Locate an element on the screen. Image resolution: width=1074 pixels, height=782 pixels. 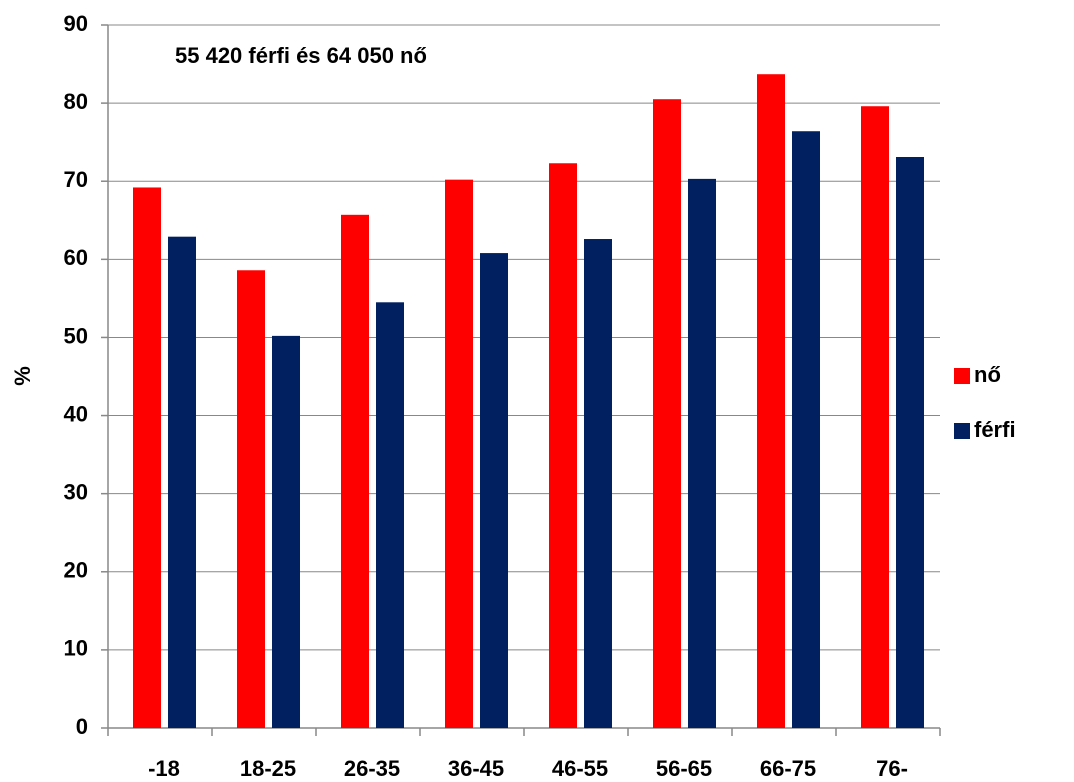
annotation: 55 420 férfi és 64 050 nő is located at coordinates (301, 55).